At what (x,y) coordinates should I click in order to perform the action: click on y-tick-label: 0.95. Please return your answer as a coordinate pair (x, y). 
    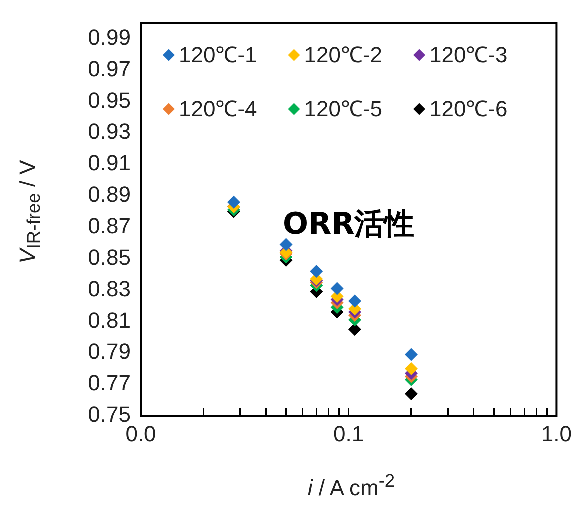
    Looking at the image, I should click on (109, 100).